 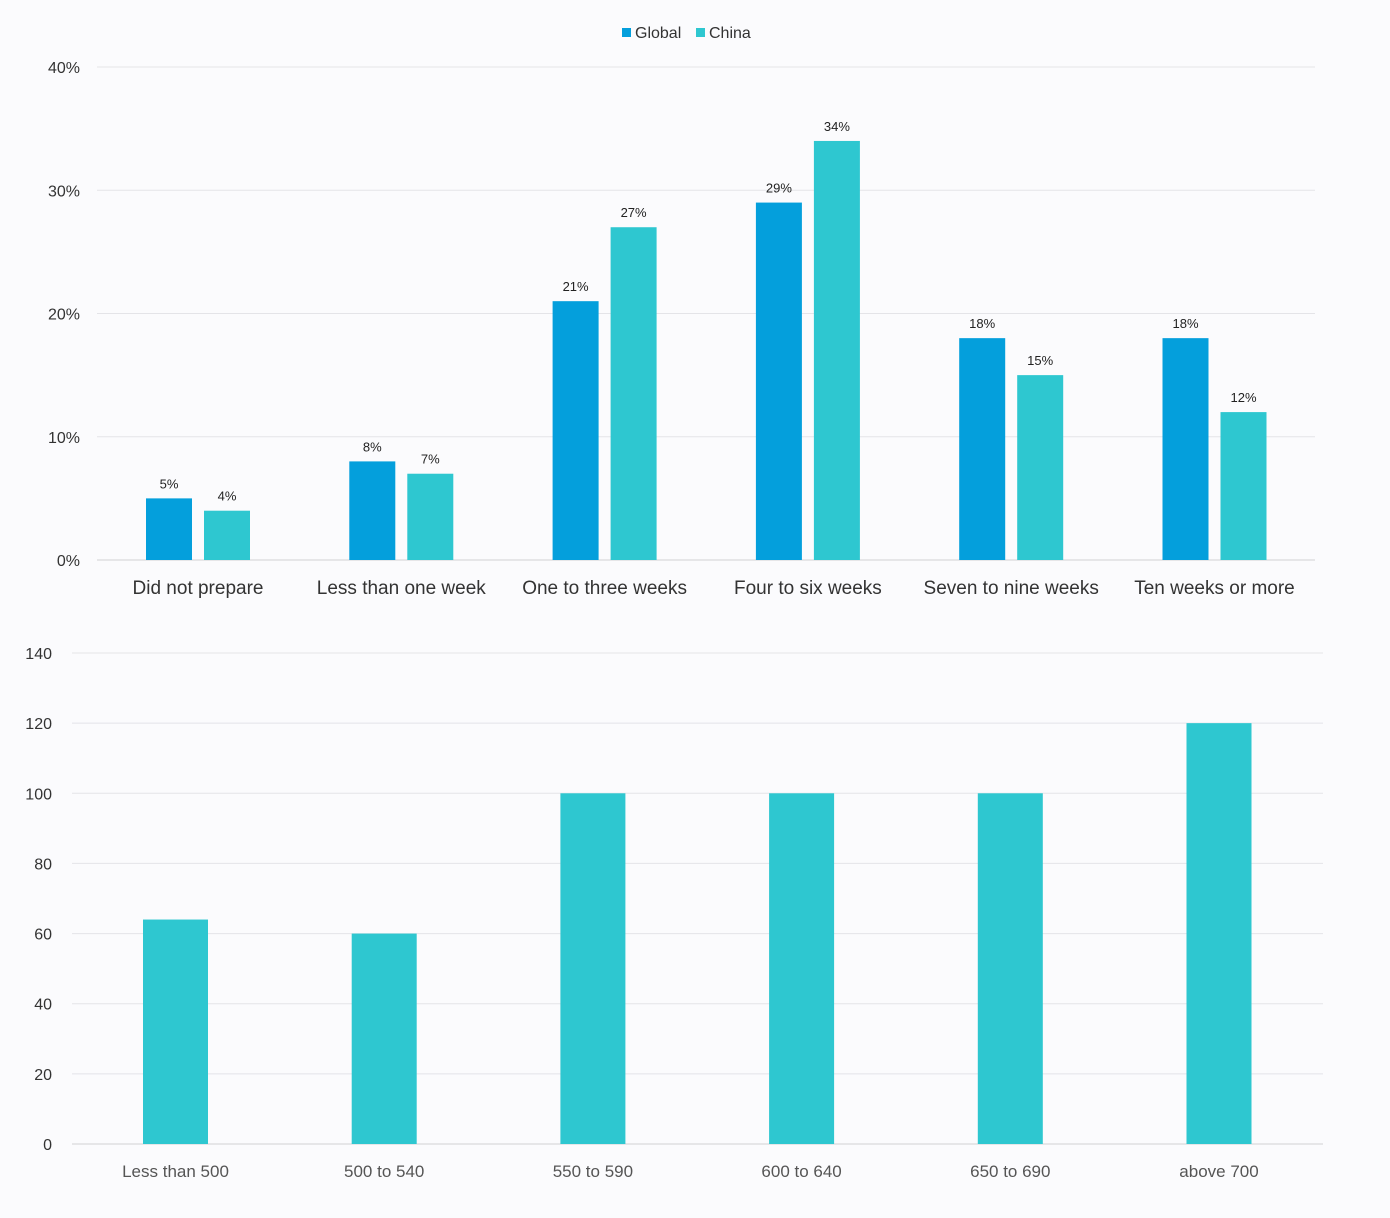 I want to click on y-tick-label: 40, so click(x=43, y=1005).